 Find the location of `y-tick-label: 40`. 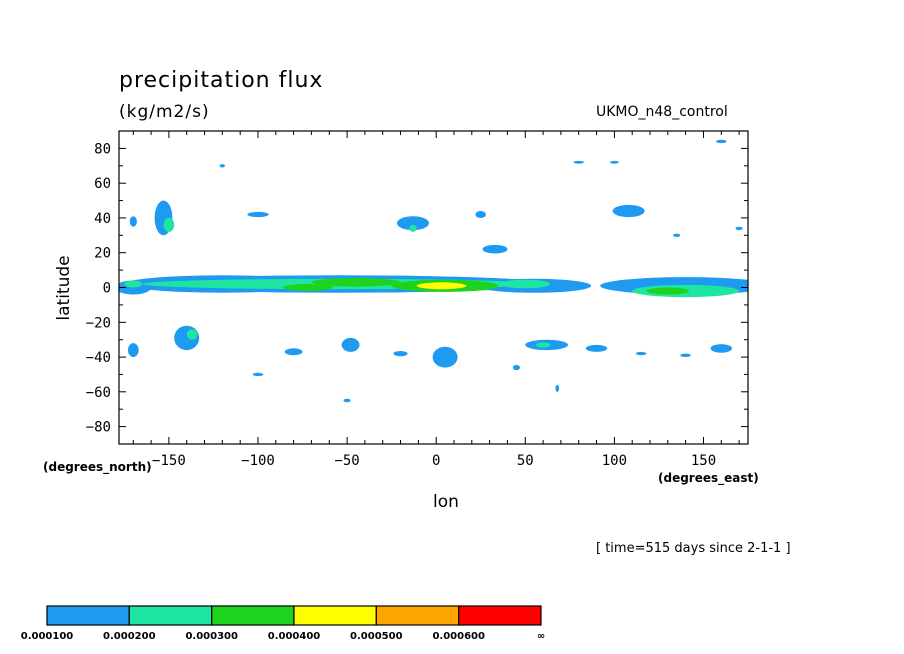

y-tick-label: 40 is located at coordinates (102, 219).